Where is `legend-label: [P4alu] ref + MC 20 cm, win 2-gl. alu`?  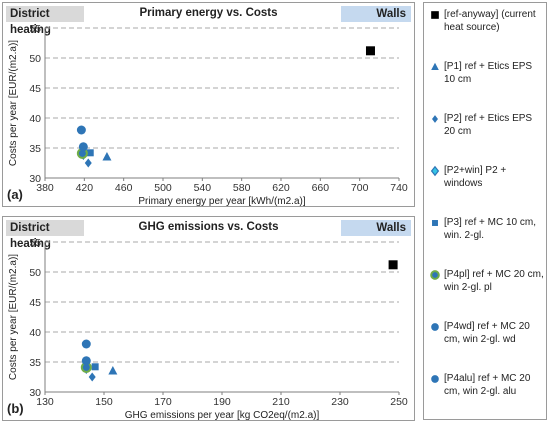 legend-label: [P4alu] ref + MC 20 cm, win 2-gl. alu is located at coordinates (487, 385).